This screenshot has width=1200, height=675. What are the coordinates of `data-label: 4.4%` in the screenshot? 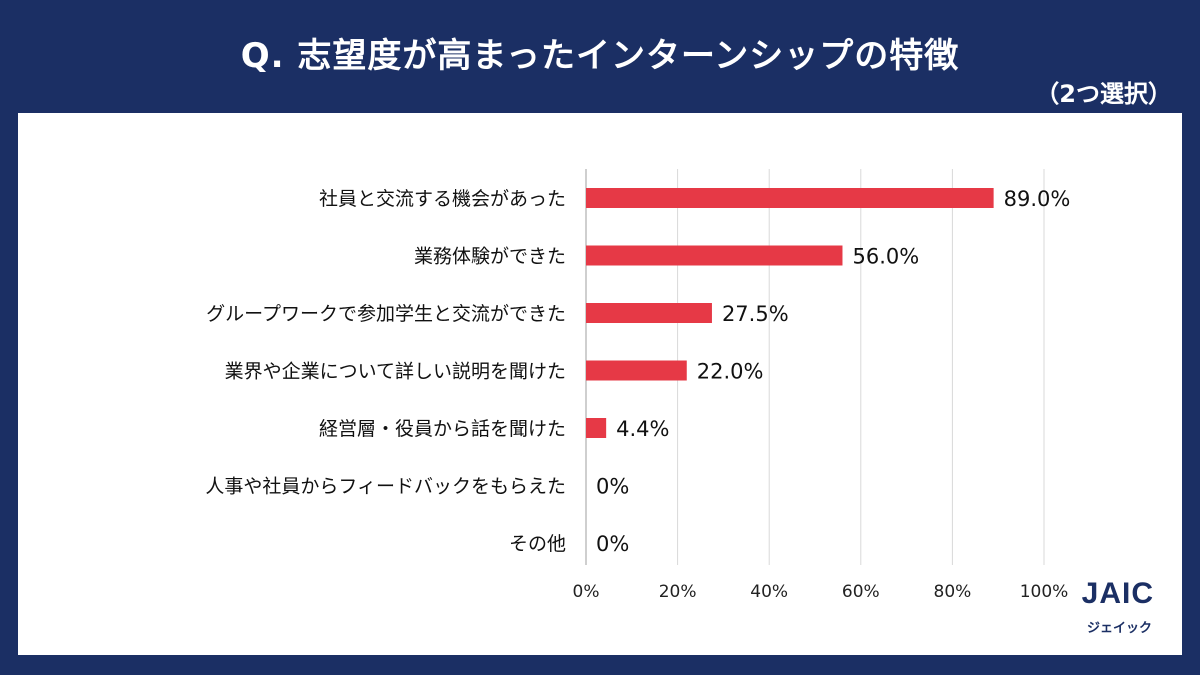 It's located at (642, 429).